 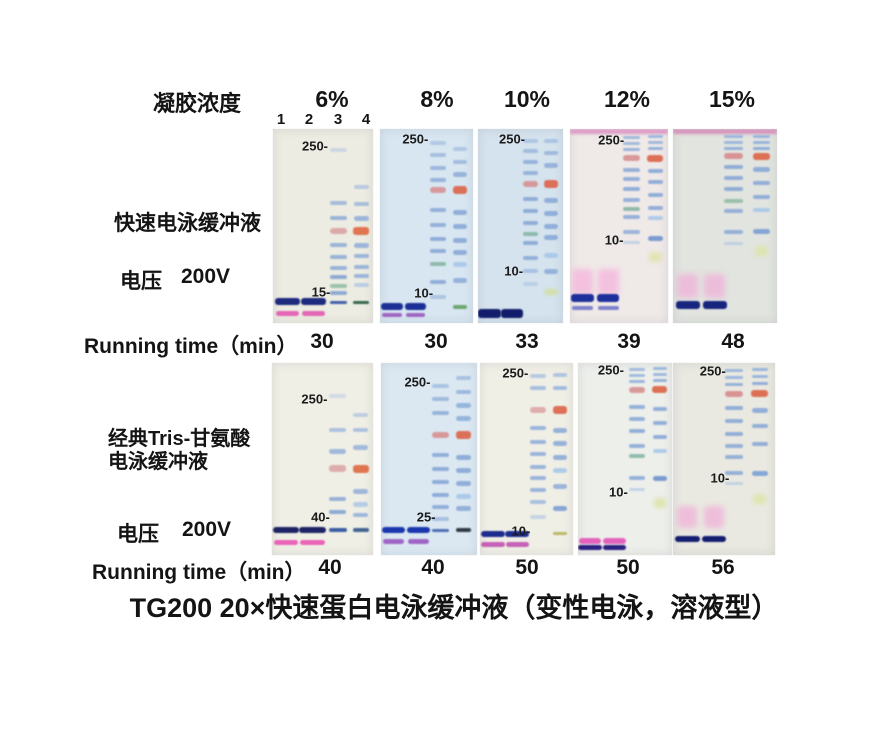 What do you see at coordinates (138, 534) in the screenshot?
I see `voltage-label-bottom: 电压` at bounding box center [138, 534].